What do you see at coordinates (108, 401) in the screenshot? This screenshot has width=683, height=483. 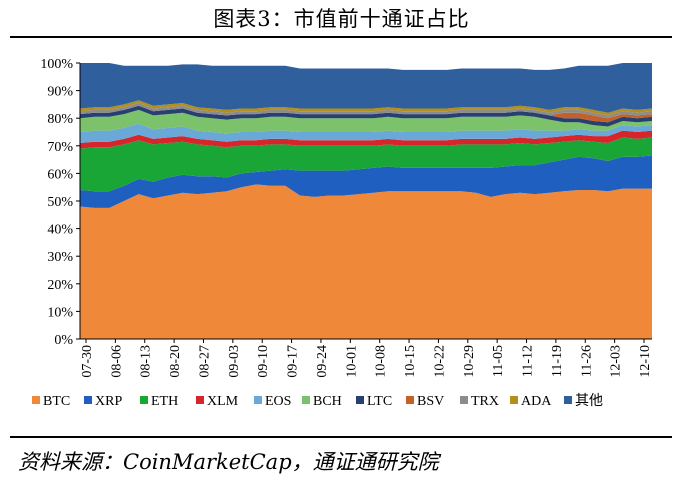 I see `legend-label: XRP` at bounding box center [108, 401].